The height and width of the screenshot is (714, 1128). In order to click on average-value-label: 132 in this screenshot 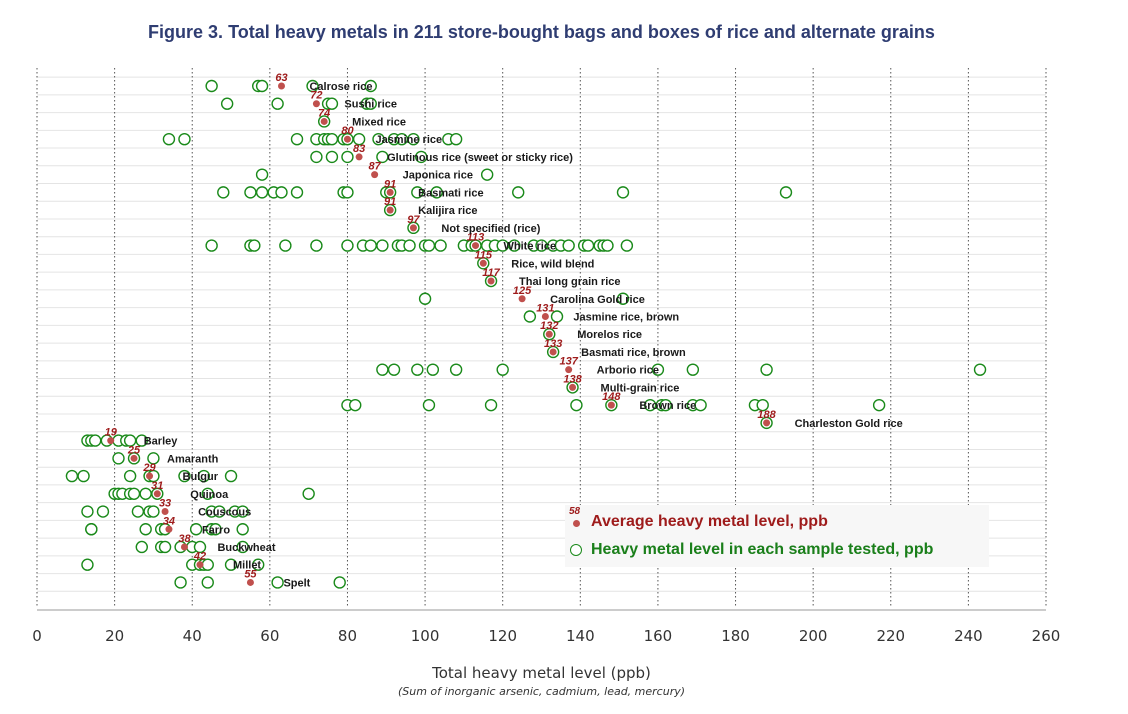, I will do `click(549, 326)`.